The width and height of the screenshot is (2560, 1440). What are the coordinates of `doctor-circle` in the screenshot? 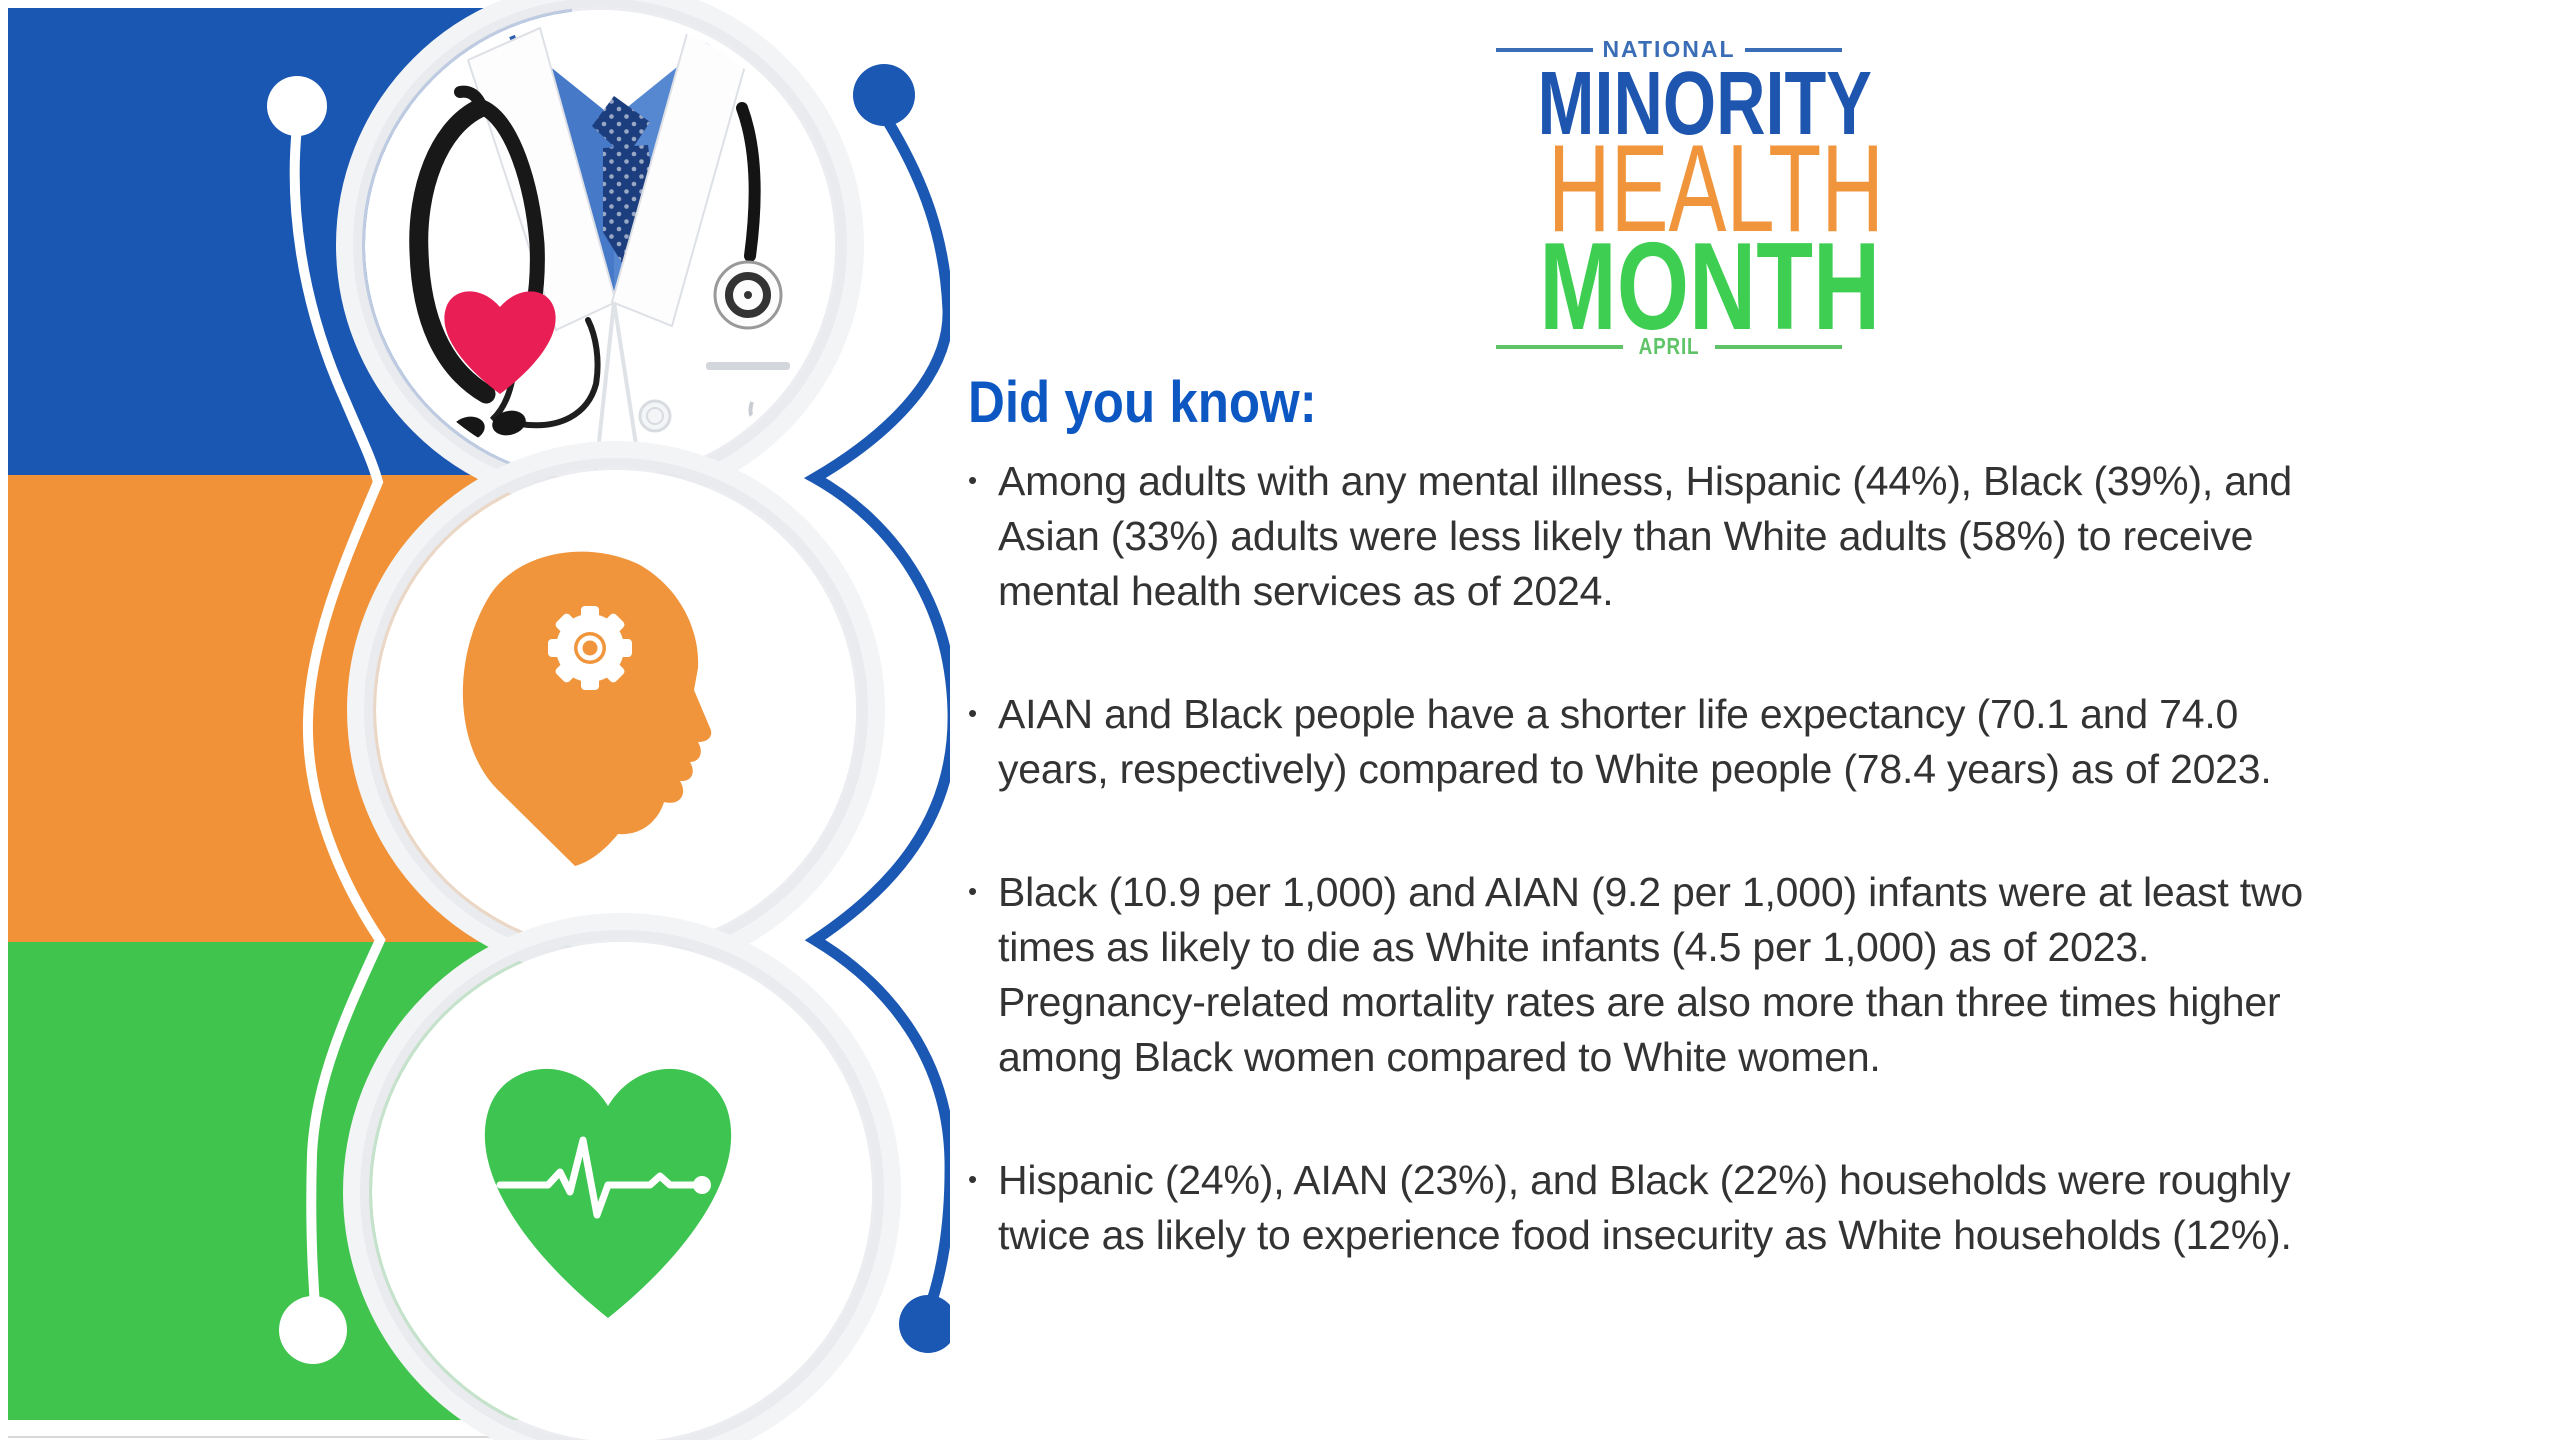 It's located at (600, 254).